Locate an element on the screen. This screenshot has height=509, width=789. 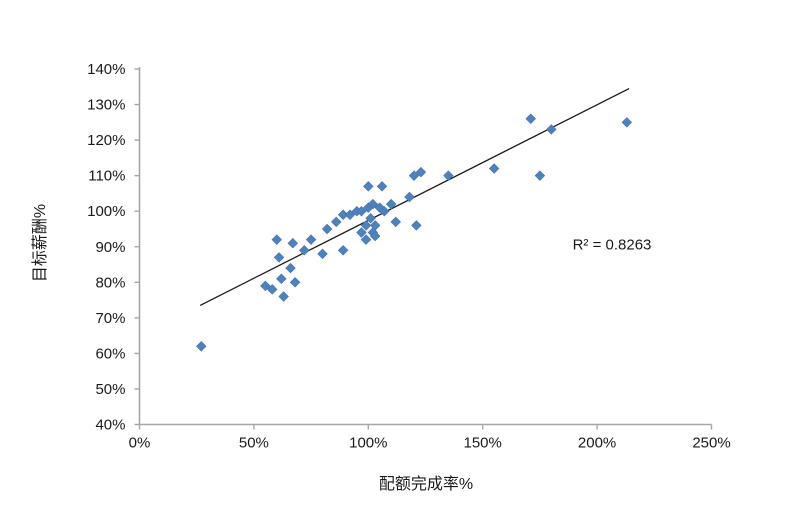
x-tick-label: 250% is located at coordinates (711, 443).